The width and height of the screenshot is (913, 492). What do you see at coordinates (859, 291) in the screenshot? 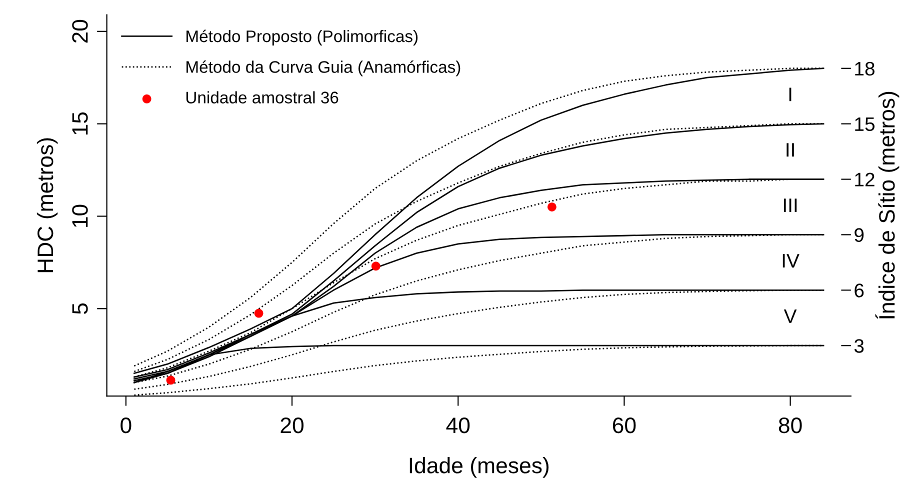
I see `y2-tick-label: 6` at bounding box center [859, 291].